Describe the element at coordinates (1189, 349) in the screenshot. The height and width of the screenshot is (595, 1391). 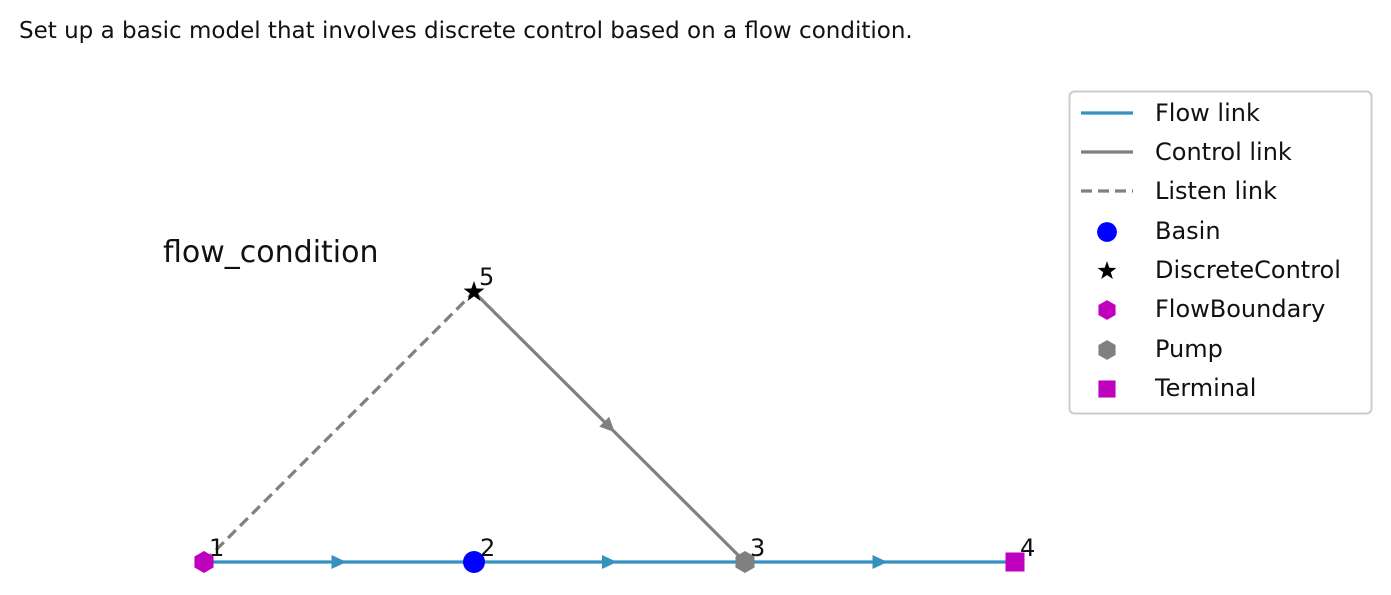
I see `legend-label-pump: Pump` at that location.